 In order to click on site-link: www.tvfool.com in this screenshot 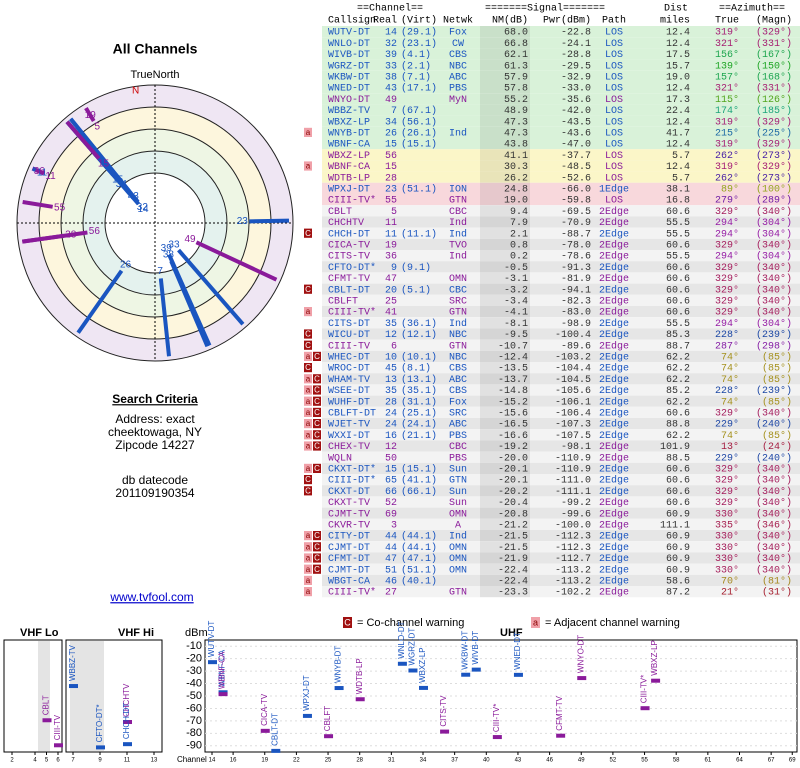, I will do `click(151, 597)`.